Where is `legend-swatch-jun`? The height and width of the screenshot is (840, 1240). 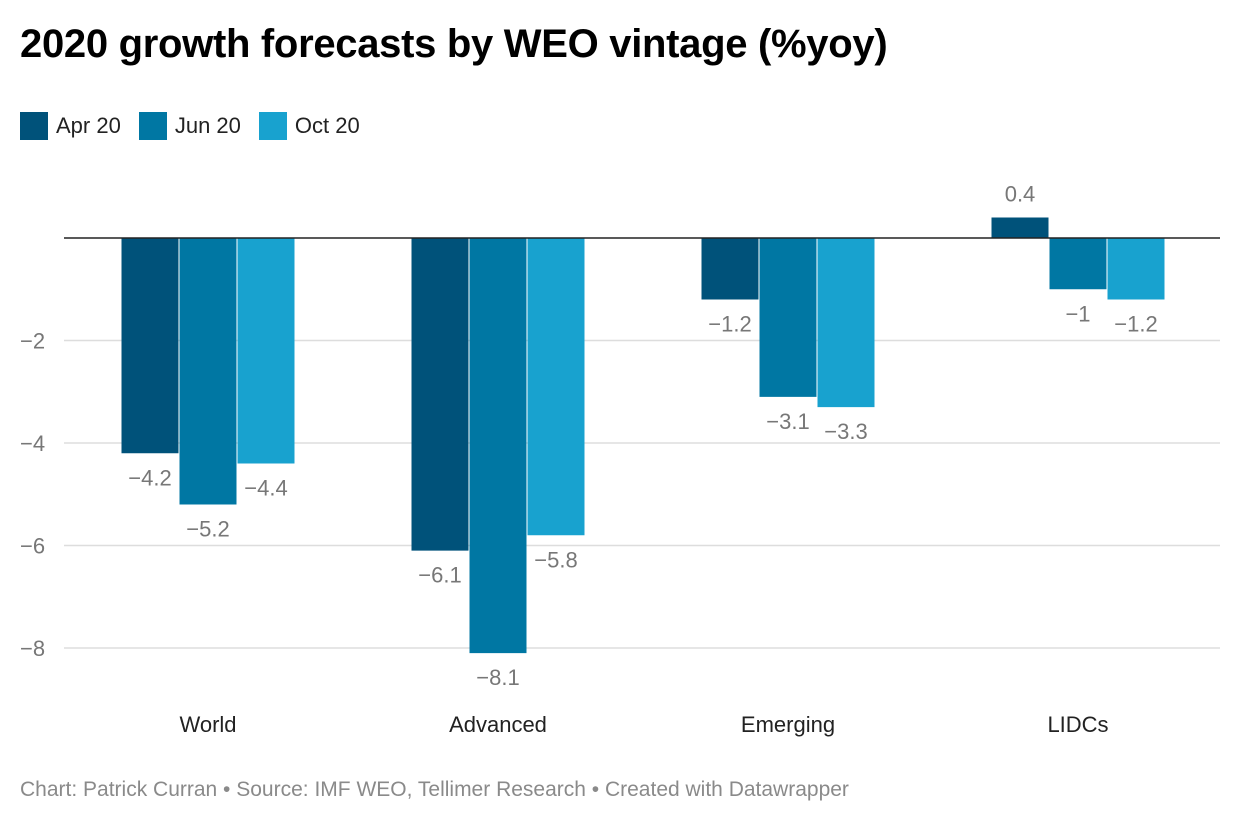 legend-swatch-jun is located at coordinates (152, 126).